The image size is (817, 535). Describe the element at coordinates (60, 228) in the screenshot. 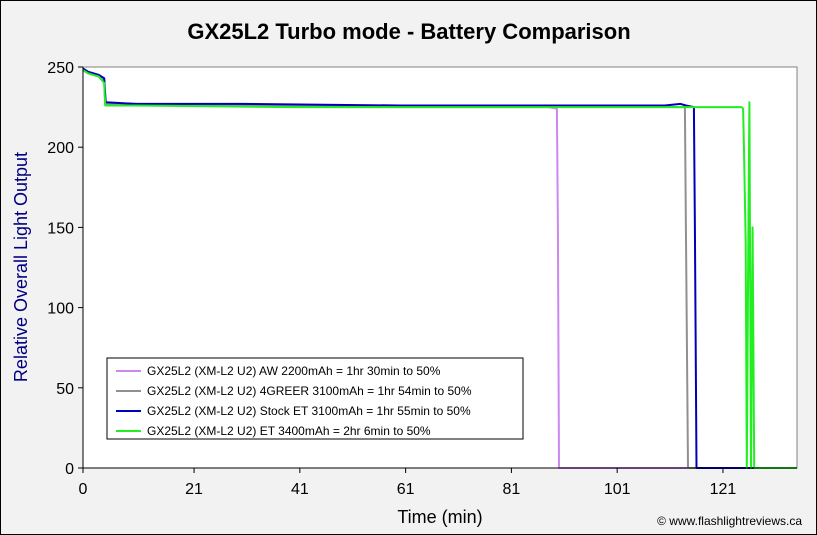

I see `y-tick-label: 150` at that location.